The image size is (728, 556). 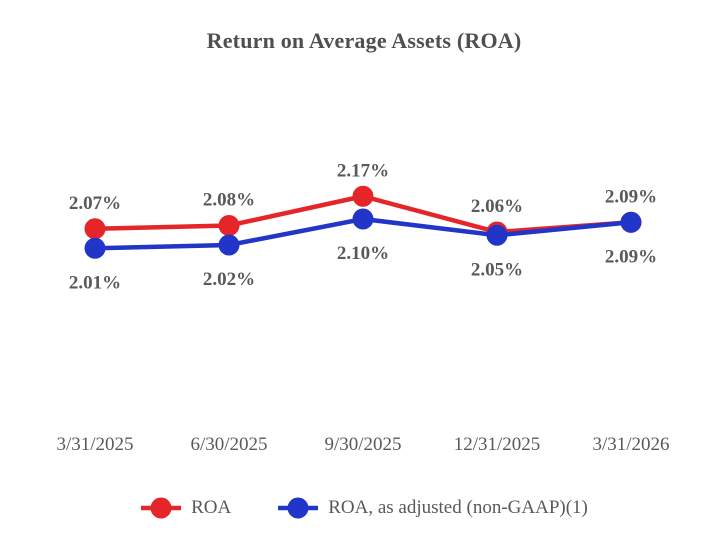 What do you see at coordinates (363, 170) in the screenshot?
I see `data-label-0-2: 2.17%` at bounding box center [363, 170].